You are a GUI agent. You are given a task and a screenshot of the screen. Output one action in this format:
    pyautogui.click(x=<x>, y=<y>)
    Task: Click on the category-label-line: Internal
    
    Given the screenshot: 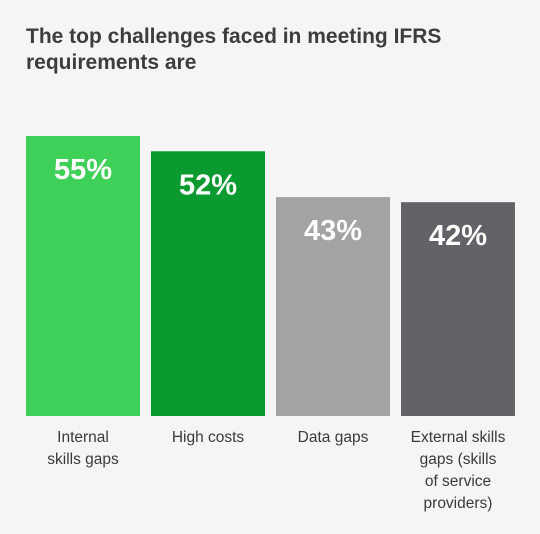 What is the action you would take?
    pyautogui.click(x=83, y=437)
    